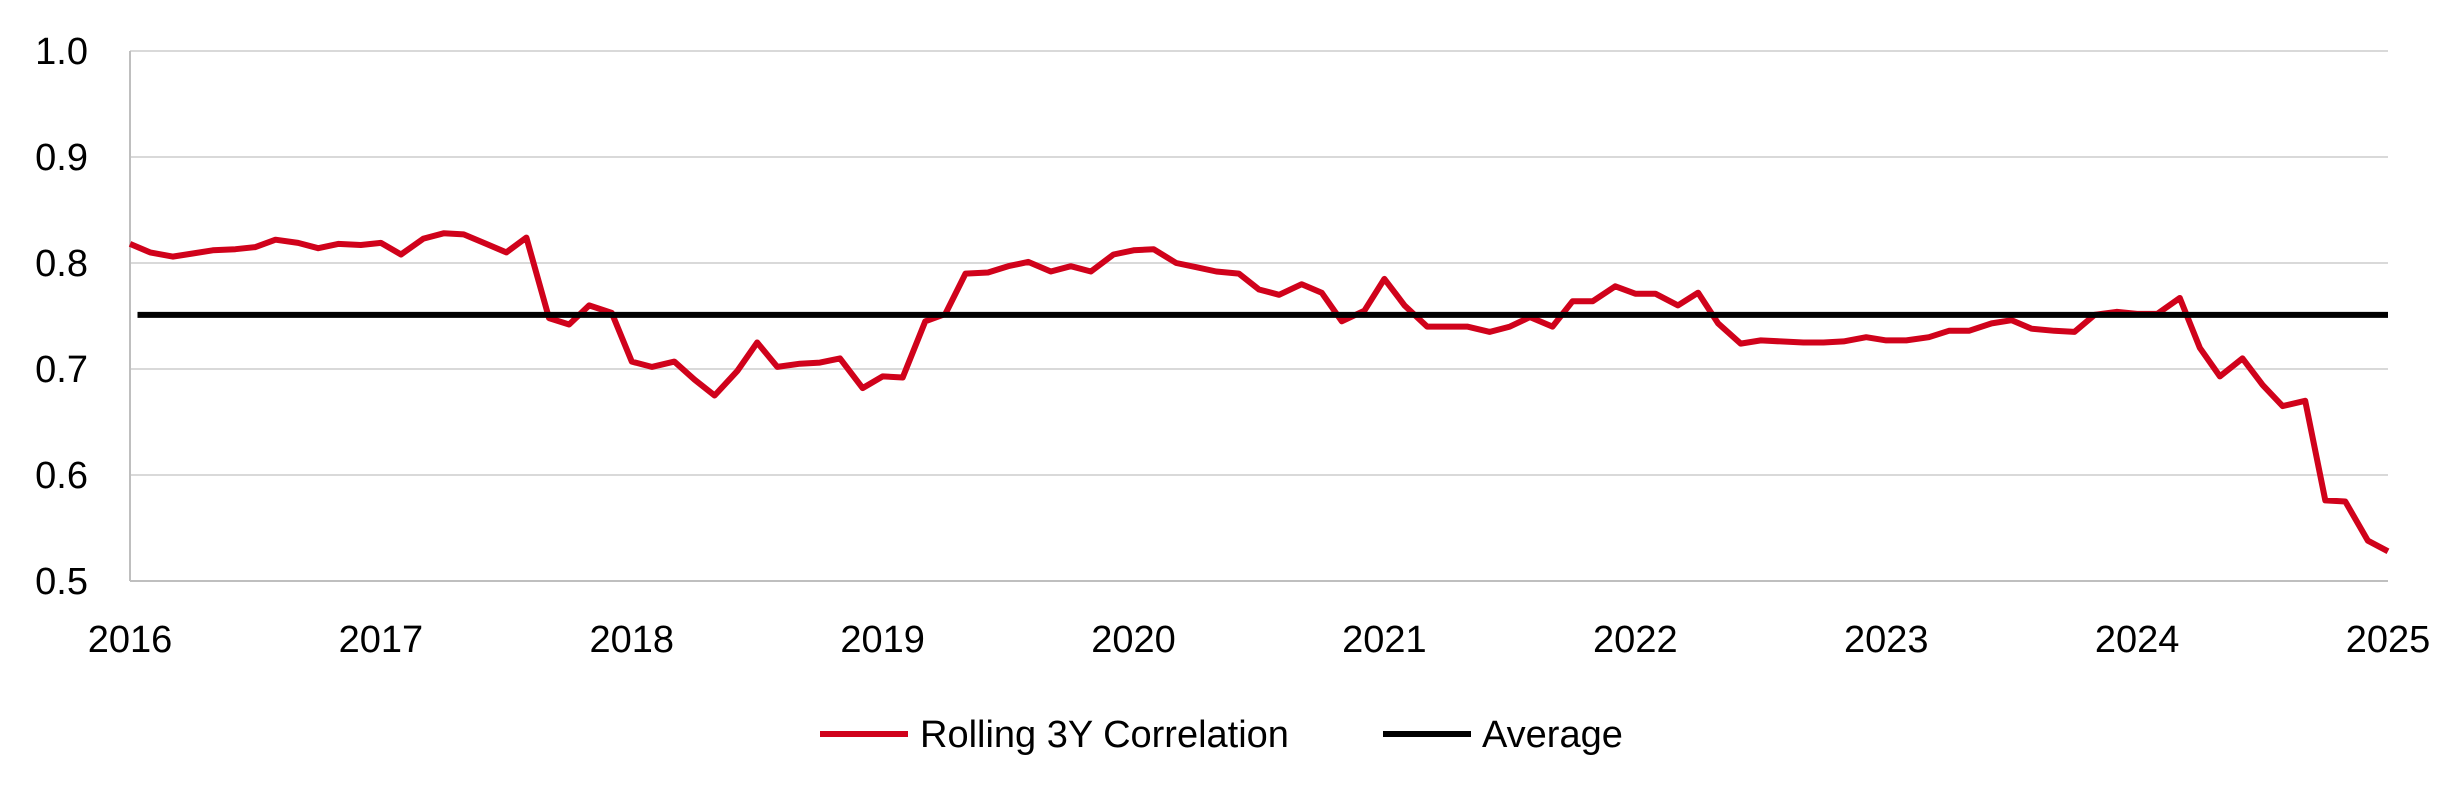 This screenshot has height=801, width=2441. Describe the element at coordinates (61, 158) in the screenshot. I see `y-tick-label: 0.9` at that location.